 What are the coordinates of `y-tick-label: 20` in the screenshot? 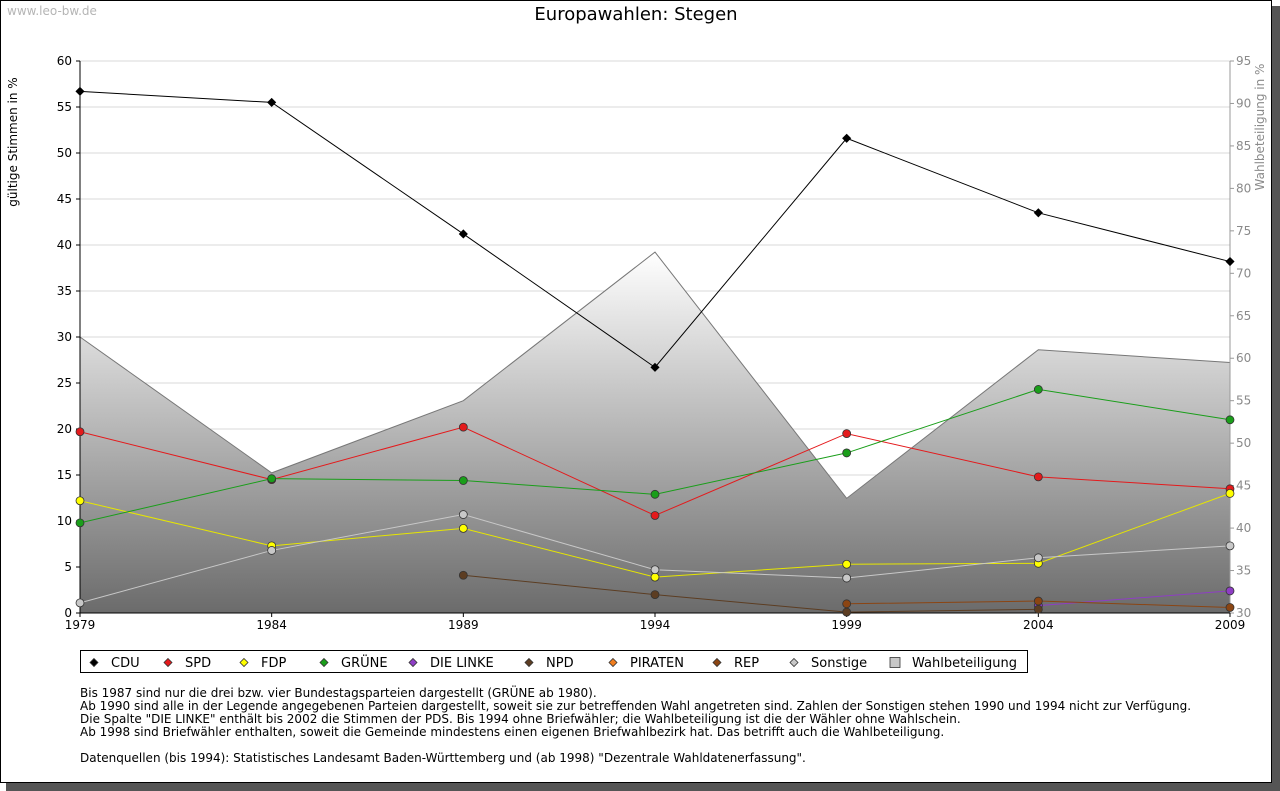 It's located at (64, 429).